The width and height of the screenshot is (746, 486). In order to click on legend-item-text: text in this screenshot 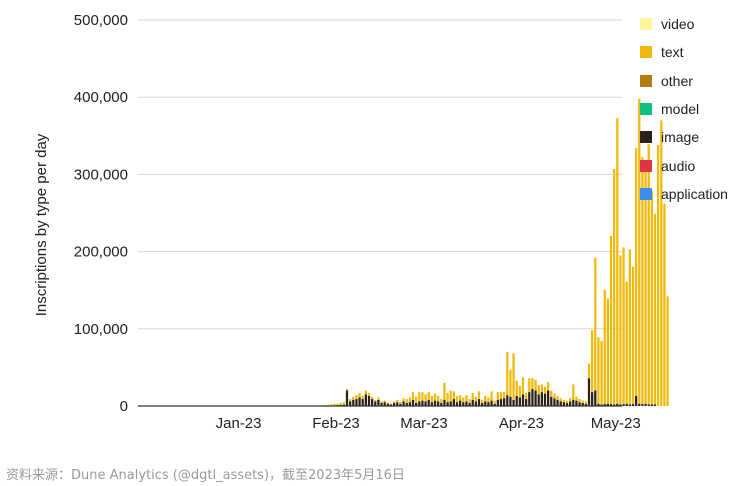, I will do `click(684, 52)`.